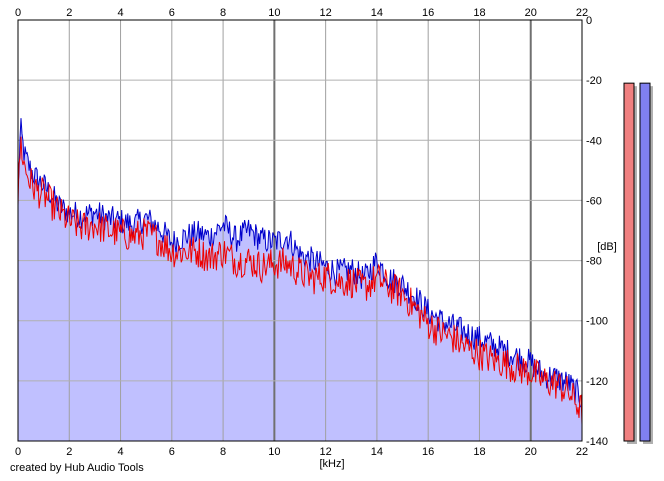 This screenshot has width=664, height=481. I want to click on y-axis-label: [dB], so click(607, 247).